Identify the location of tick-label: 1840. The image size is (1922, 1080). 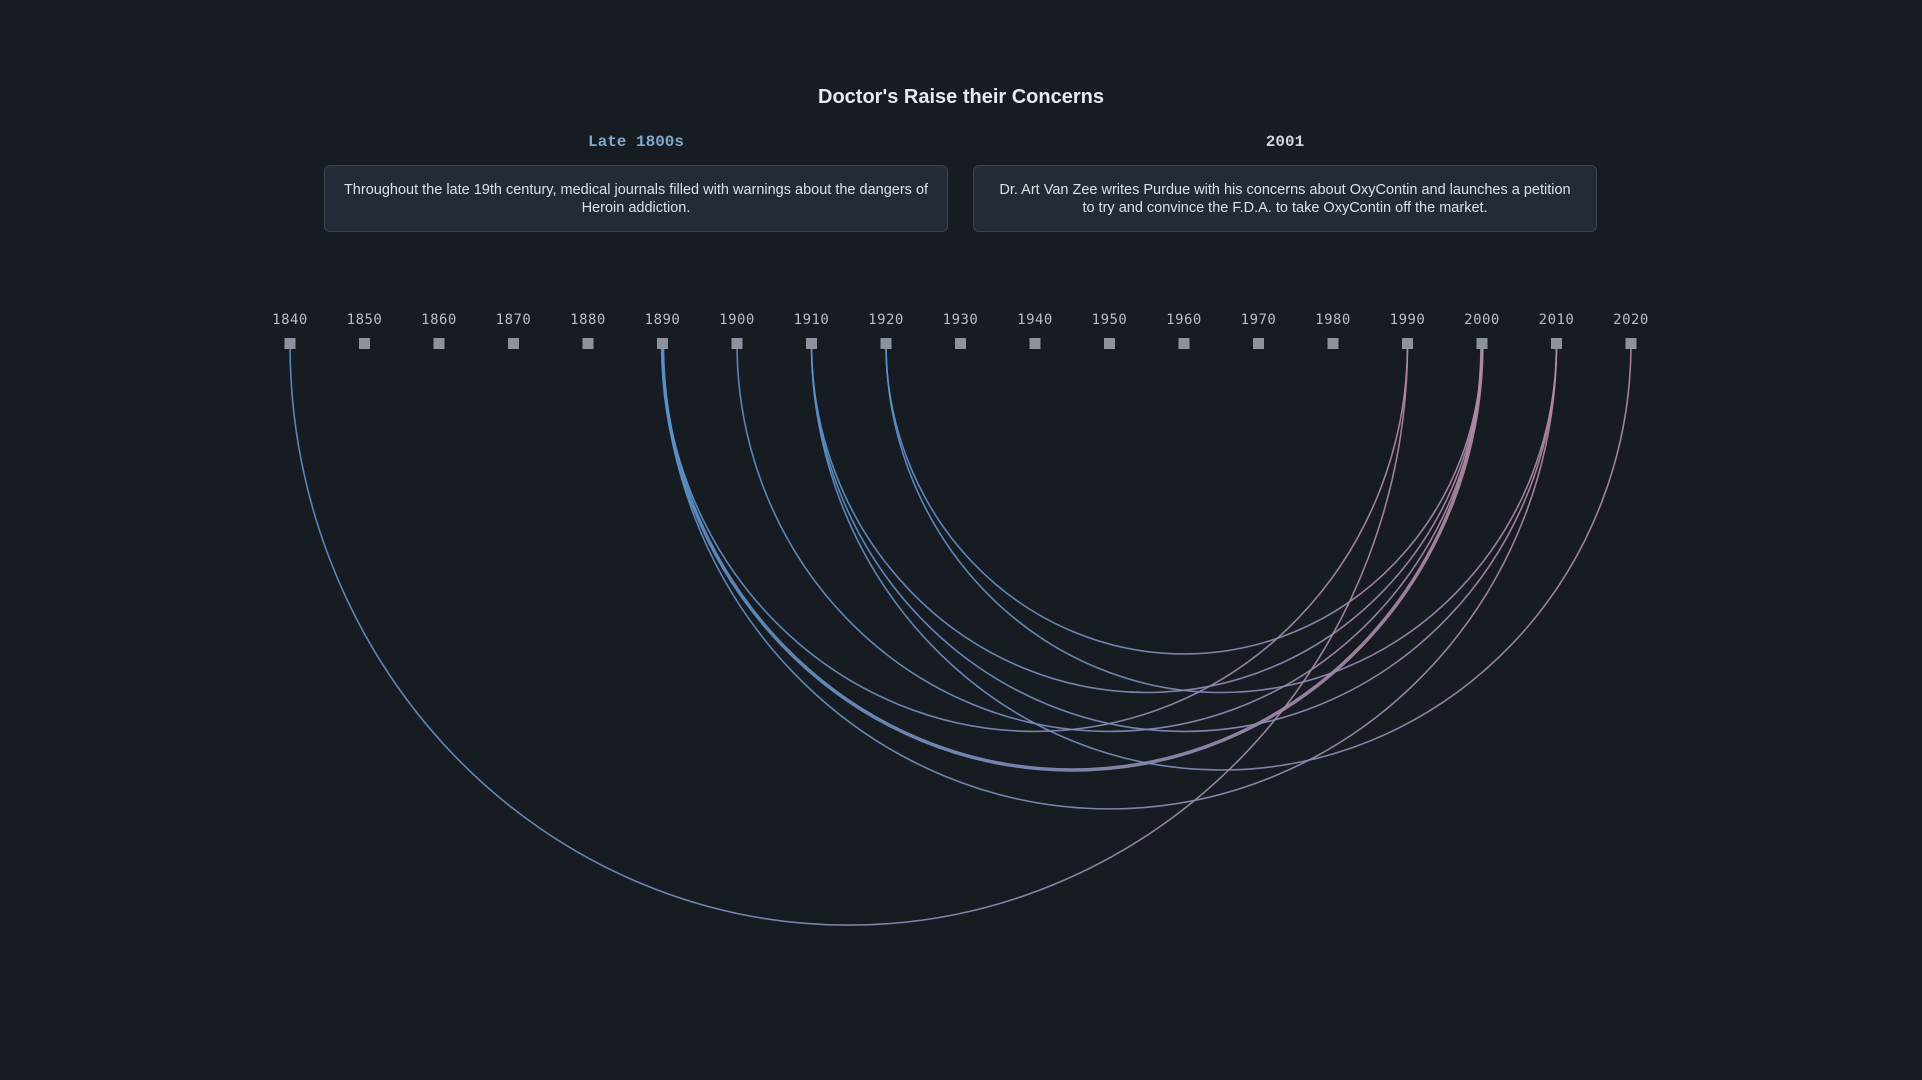
(290, 320).